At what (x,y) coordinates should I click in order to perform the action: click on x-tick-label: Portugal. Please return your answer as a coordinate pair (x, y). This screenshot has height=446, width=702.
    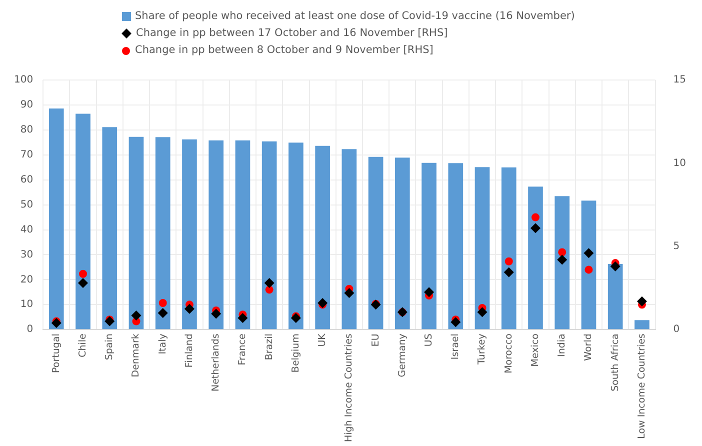
    Looking at the image, I should click on (56, 353).